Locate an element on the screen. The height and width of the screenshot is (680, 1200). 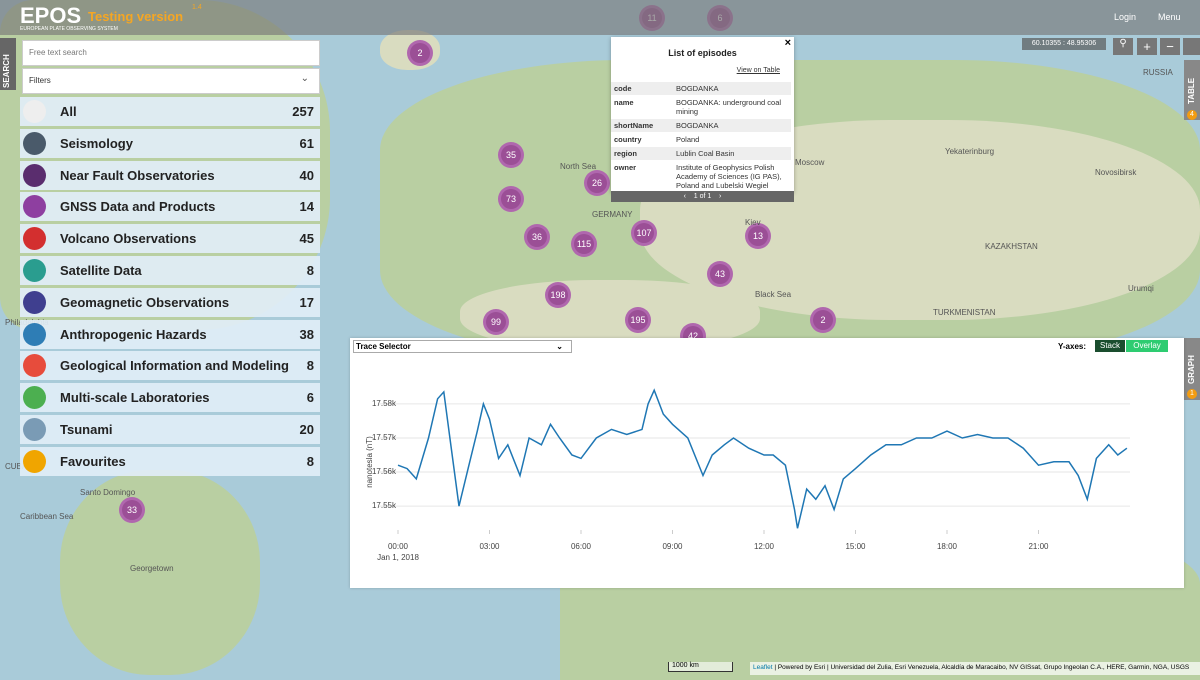
scale-bar: 1000 km is located at coordinates (700, 667).